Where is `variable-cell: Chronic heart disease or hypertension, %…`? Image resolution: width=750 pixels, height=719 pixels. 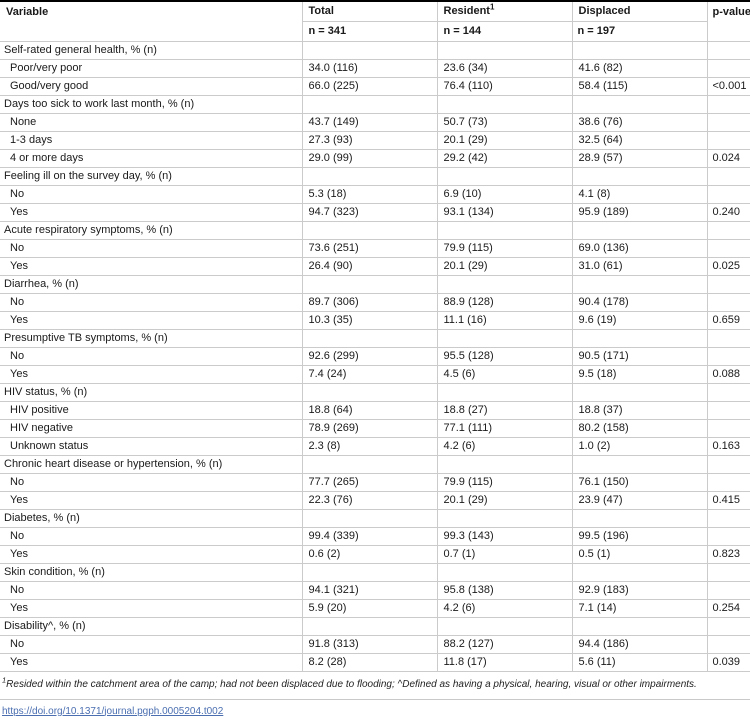 variable-cell: Chronic heart disease or hypertension, %… is located at coordinates (151, 464).